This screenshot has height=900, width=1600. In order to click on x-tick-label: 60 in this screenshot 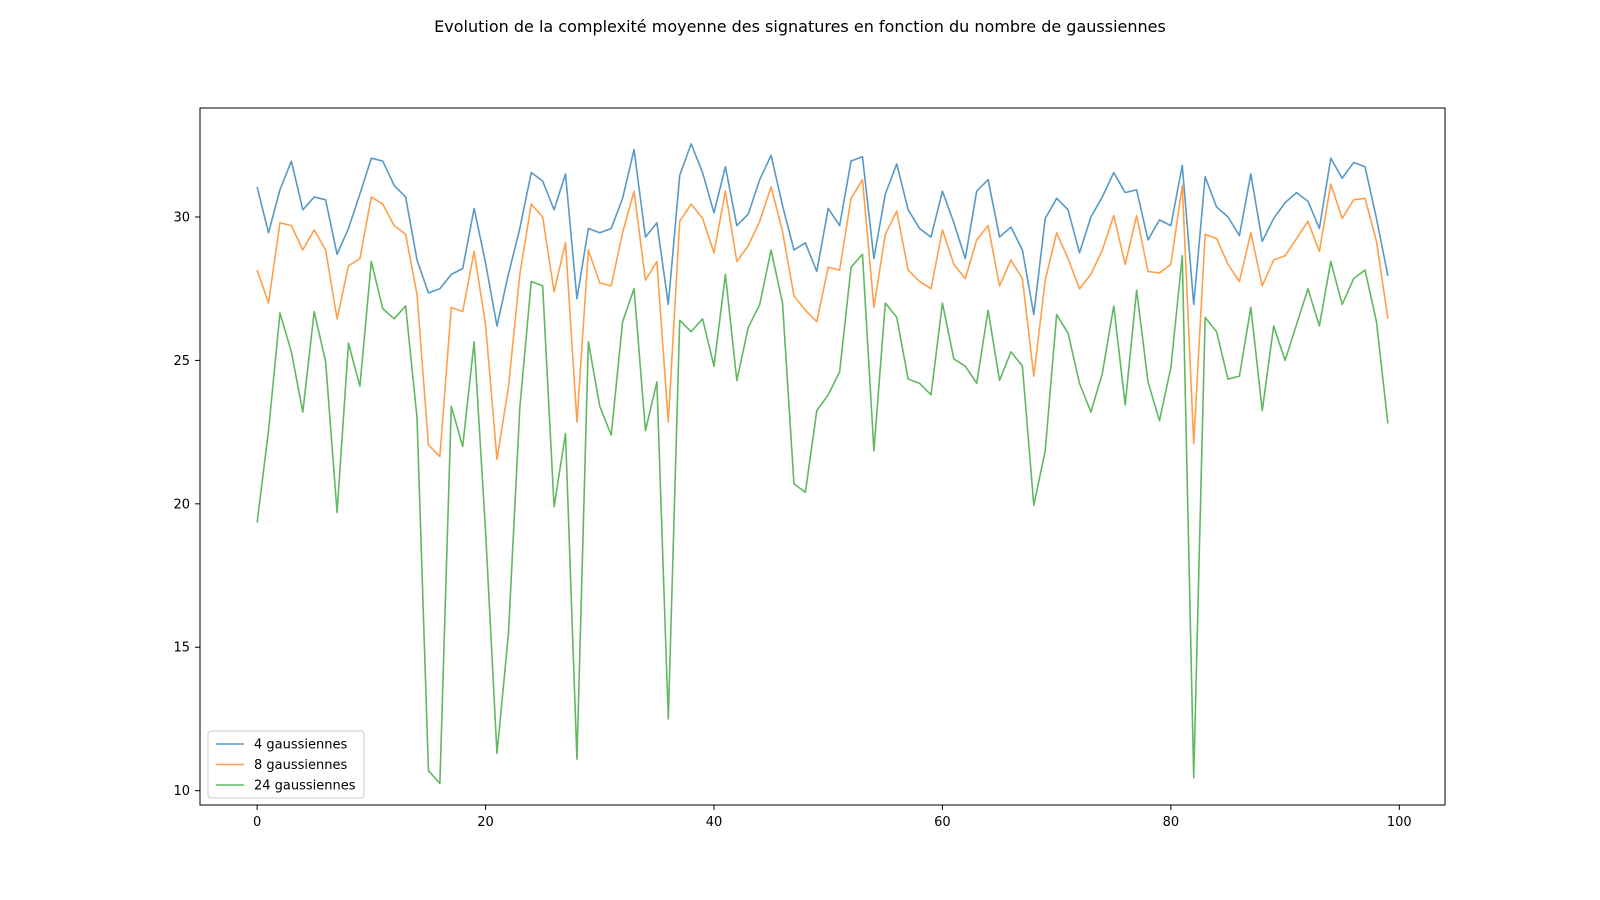, I will do `click(942, 822)`.